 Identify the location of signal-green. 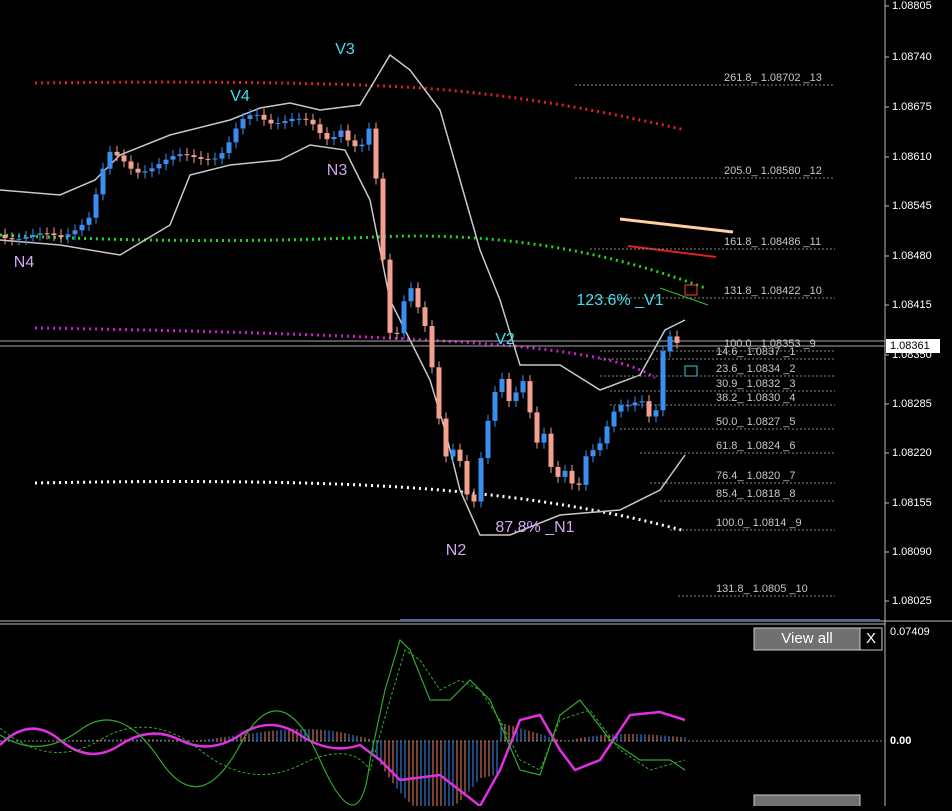
(343, 722).